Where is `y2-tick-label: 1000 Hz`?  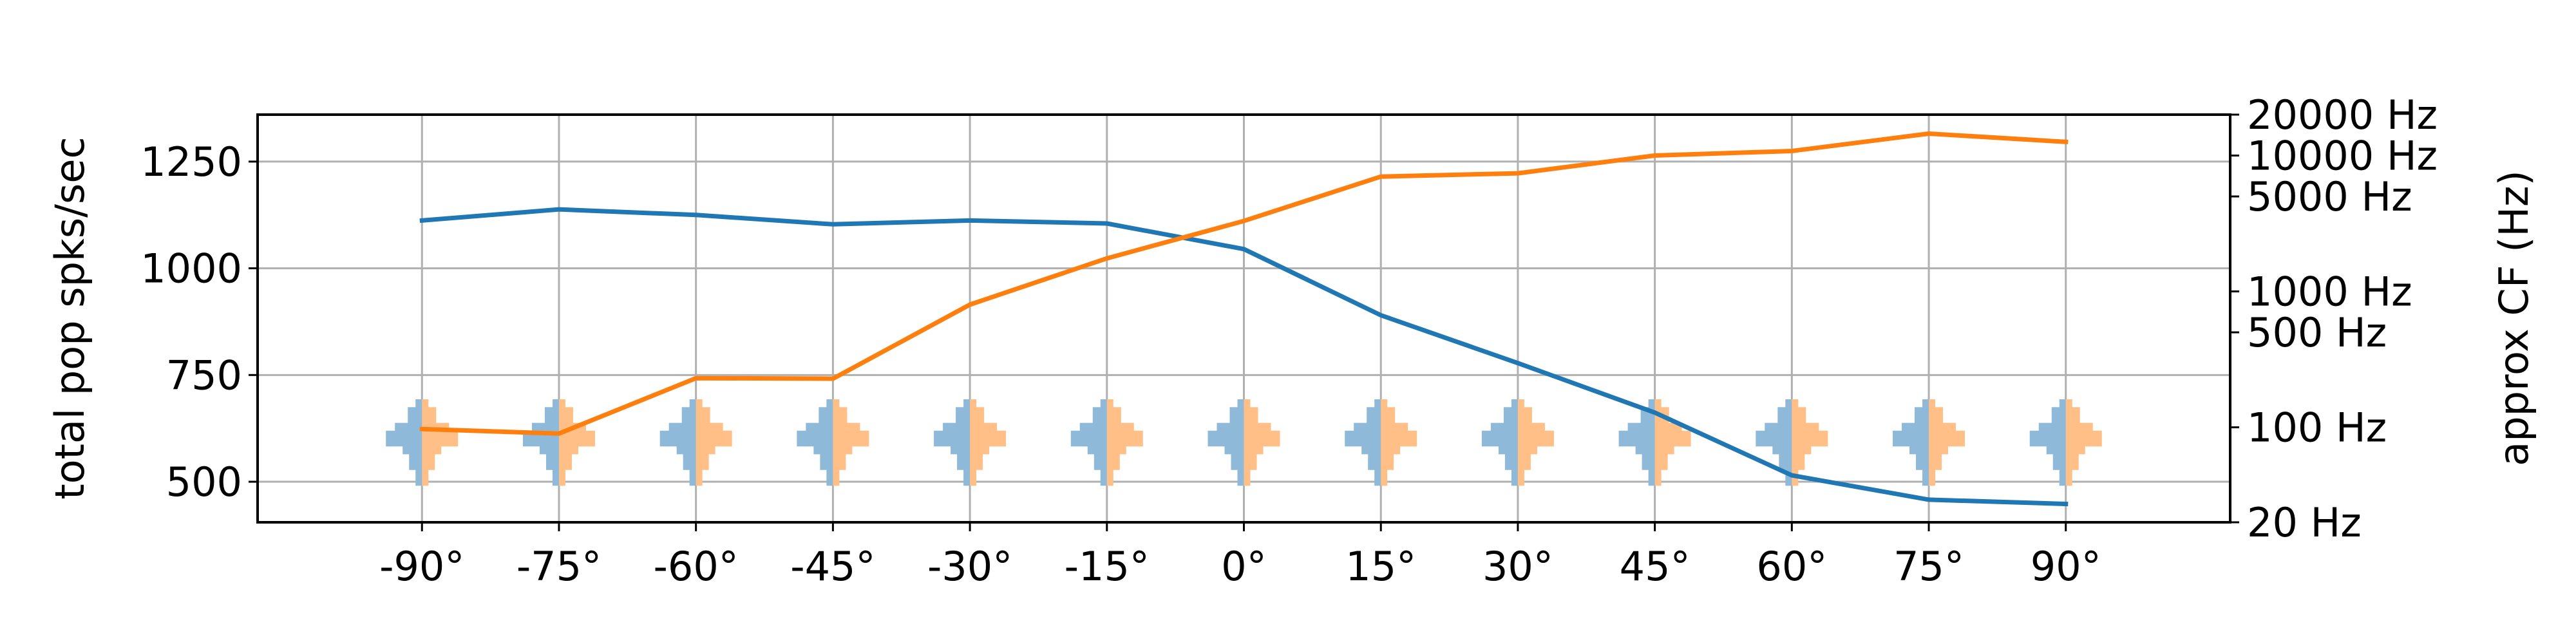
y2-tick-label: 1000 Hz is located at coordinates (2330, 293).